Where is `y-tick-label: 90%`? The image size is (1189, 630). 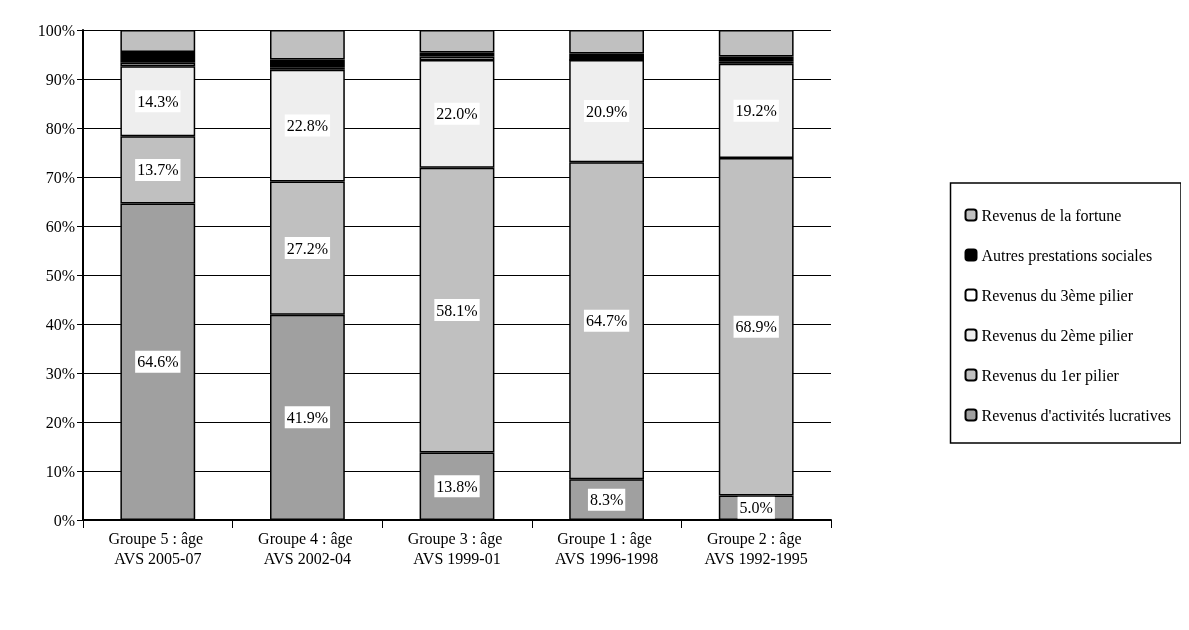 y-tick-label: 90% is located at coordinates (60, 79).